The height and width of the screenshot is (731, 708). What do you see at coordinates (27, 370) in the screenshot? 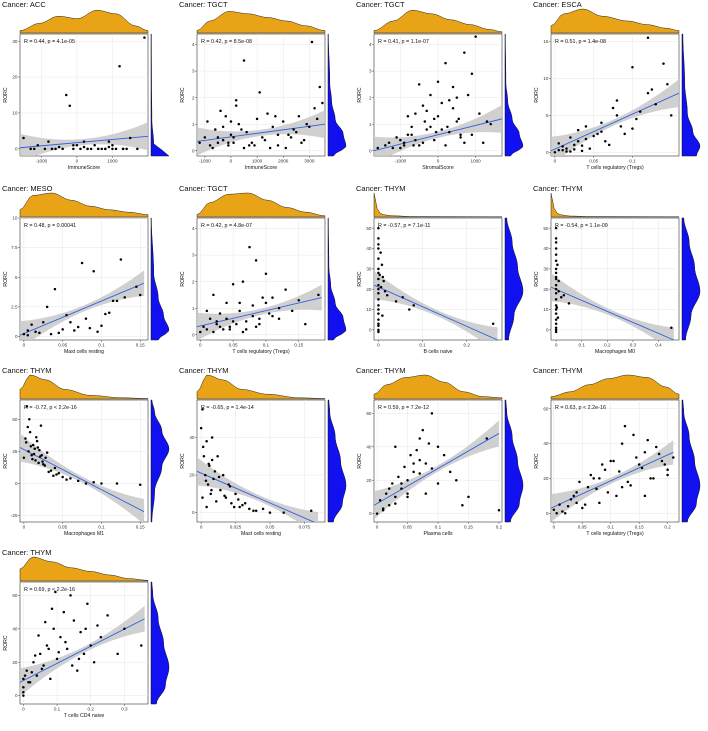
I see `panel-title: Cancer: THYM` at bounding box center [27, 370].